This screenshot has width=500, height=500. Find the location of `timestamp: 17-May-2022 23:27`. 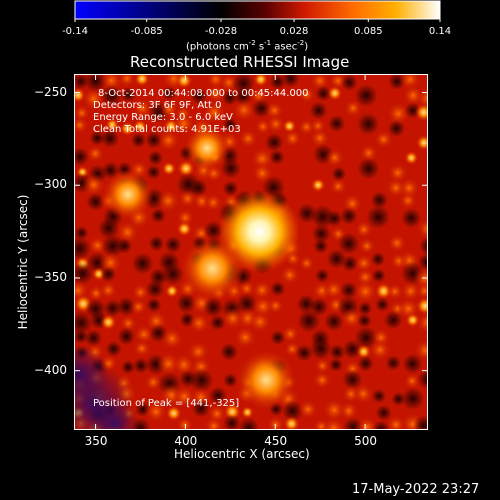

timestamp: 17-May-2022 23:27 is located at coordinates (416, 489).